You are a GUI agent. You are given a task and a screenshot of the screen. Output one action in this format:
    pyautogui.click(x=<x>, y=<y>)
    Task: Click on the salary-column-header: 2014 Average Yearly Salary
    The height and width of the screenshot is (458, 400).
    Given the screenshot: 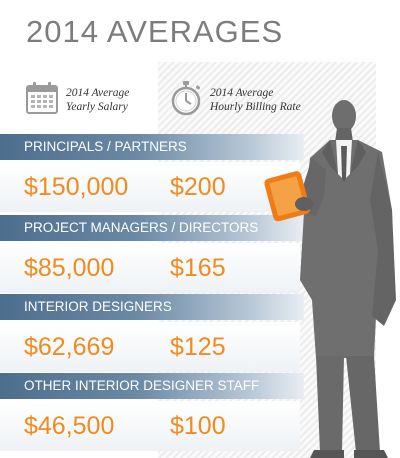 What is the action you would take?
    pyautogui.click(x=76, y=98)
    